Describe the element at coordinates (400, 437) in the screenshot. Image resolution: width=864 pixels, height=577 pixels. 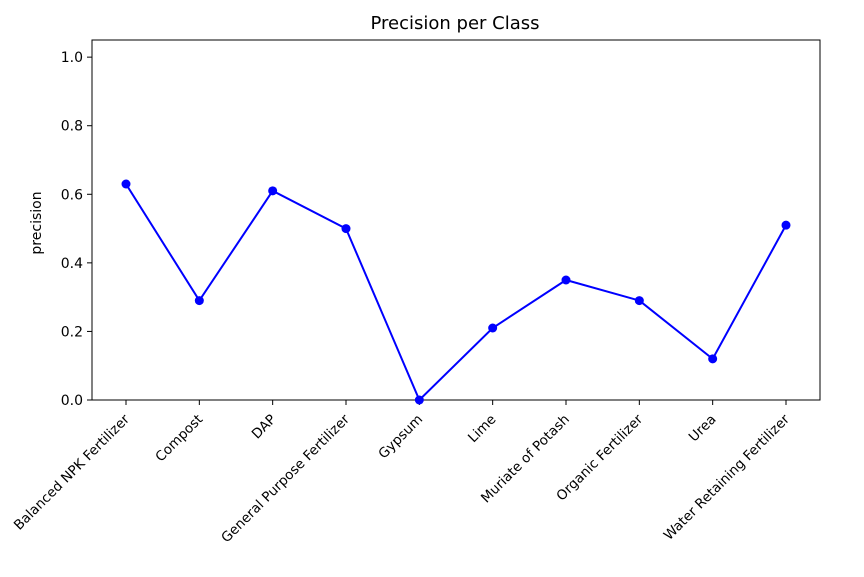
I see `x-tick-label: Gypsum` at that location.